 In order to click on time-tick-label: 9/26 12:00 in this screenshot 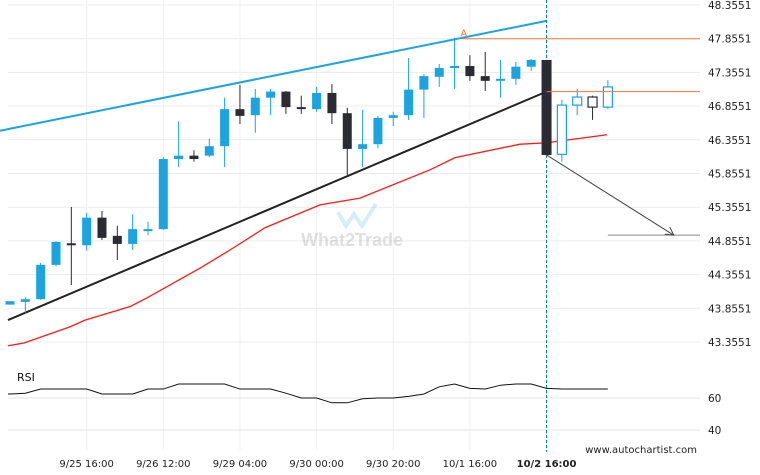, I will do `click(163, 464)`.